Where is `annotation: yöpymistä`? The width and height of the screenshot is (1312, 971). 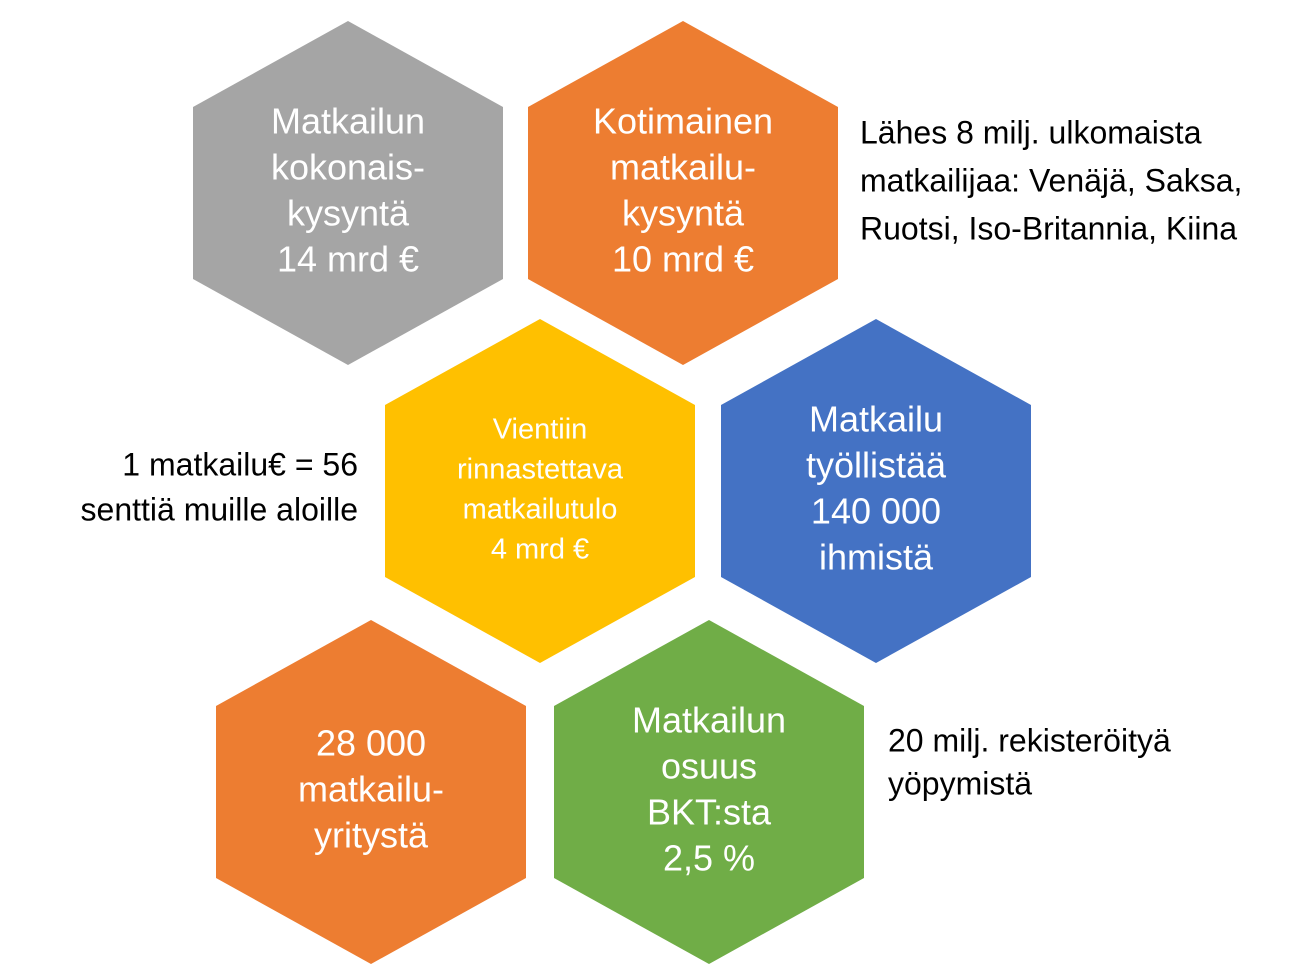 annotation: yöpymistä is located at coordinates (960, 783).